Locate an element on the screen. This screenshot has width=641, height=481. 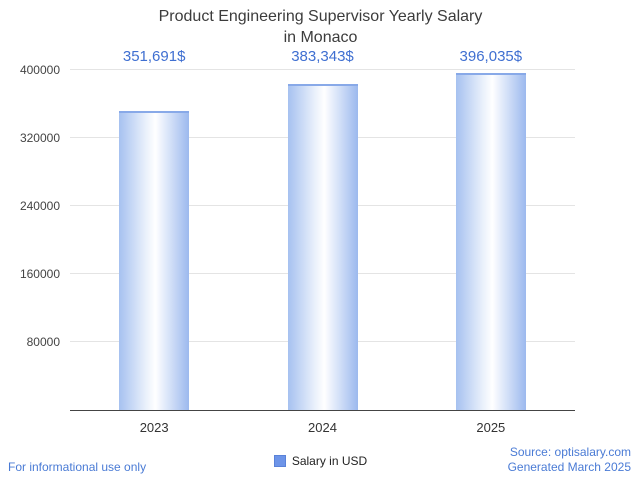
bar-value-label: 396,035$ is located at coordinates (491, 56).